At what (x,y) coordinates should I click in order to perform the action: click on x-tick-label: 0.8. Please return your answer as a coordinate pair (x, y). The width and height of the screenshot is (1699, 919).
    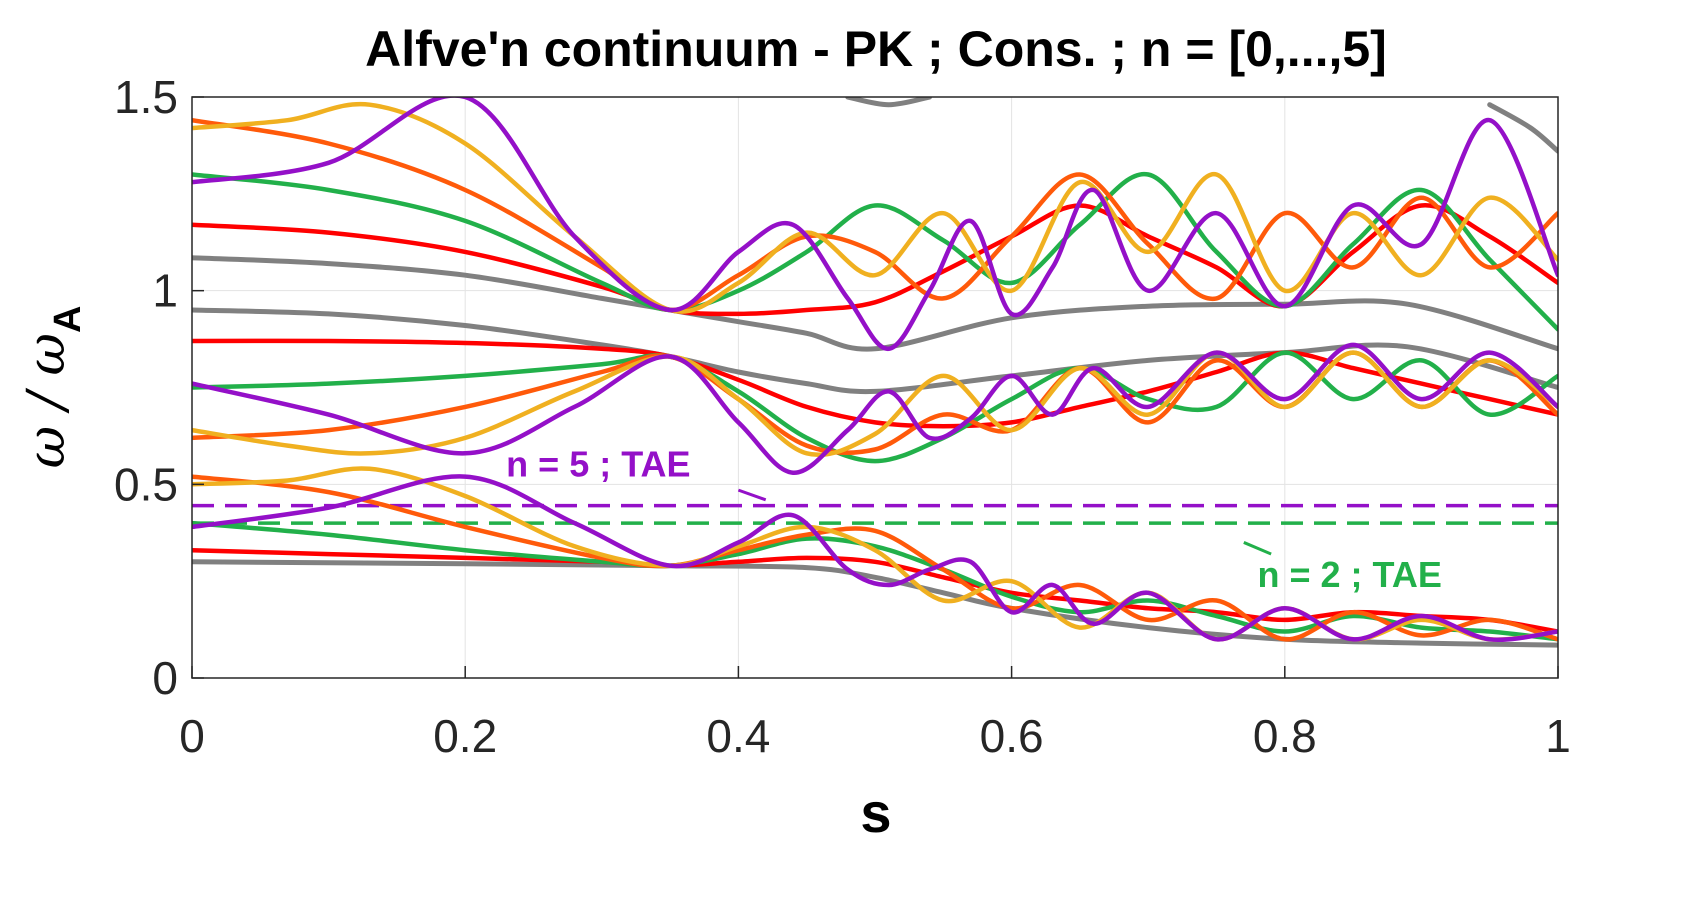
    Looking at the image, I should click on (1285, 736).